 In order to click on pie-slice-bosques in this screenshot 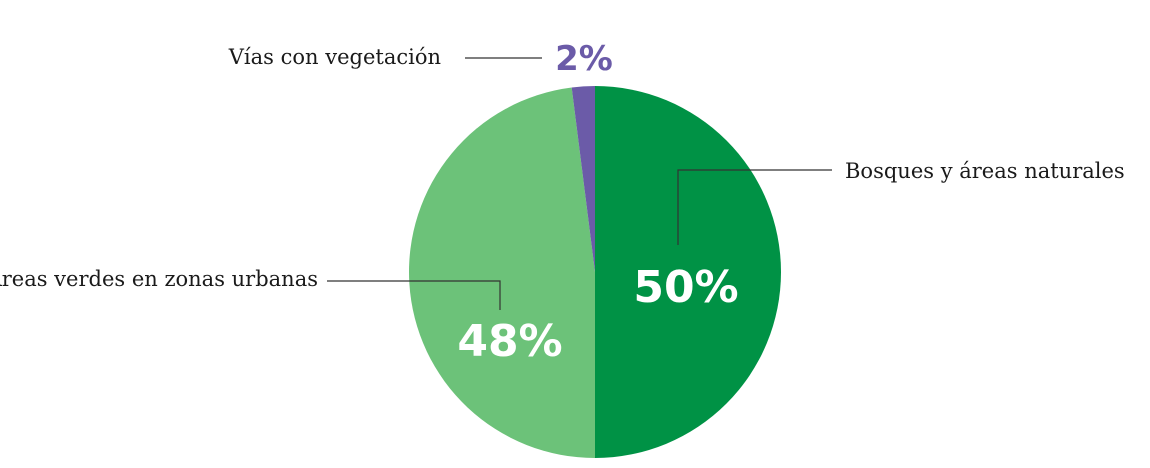, I will do `click(688, 272)`.